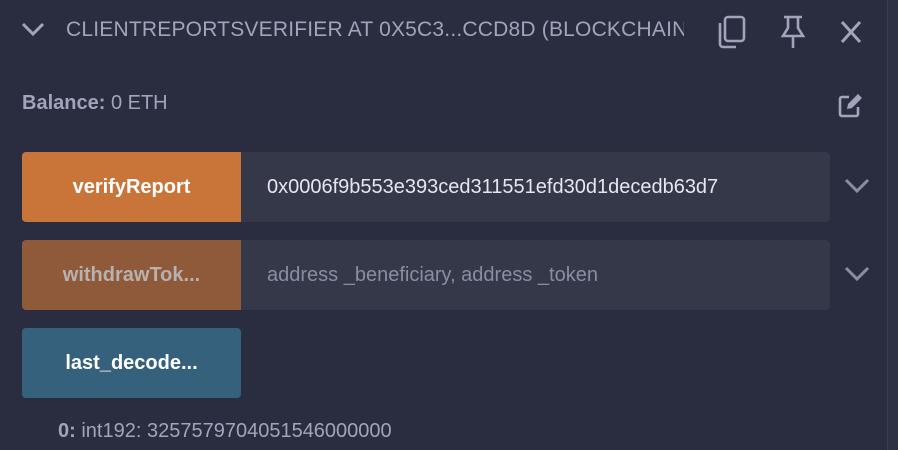  What do you see at coordinates (131, 187) in the screenshot?
I see `verify-report-button: verifyReport` at bounding box center [131, 187].